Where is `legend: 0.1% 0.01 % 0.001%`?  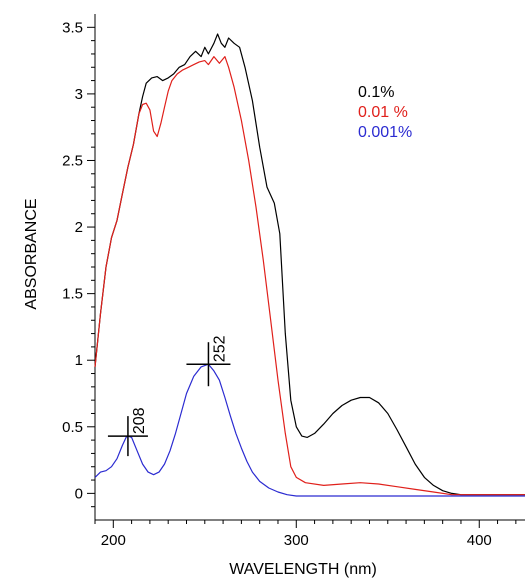
legend: 0.1% 0.01 % 0.001% is located at coordinates (385, 112).